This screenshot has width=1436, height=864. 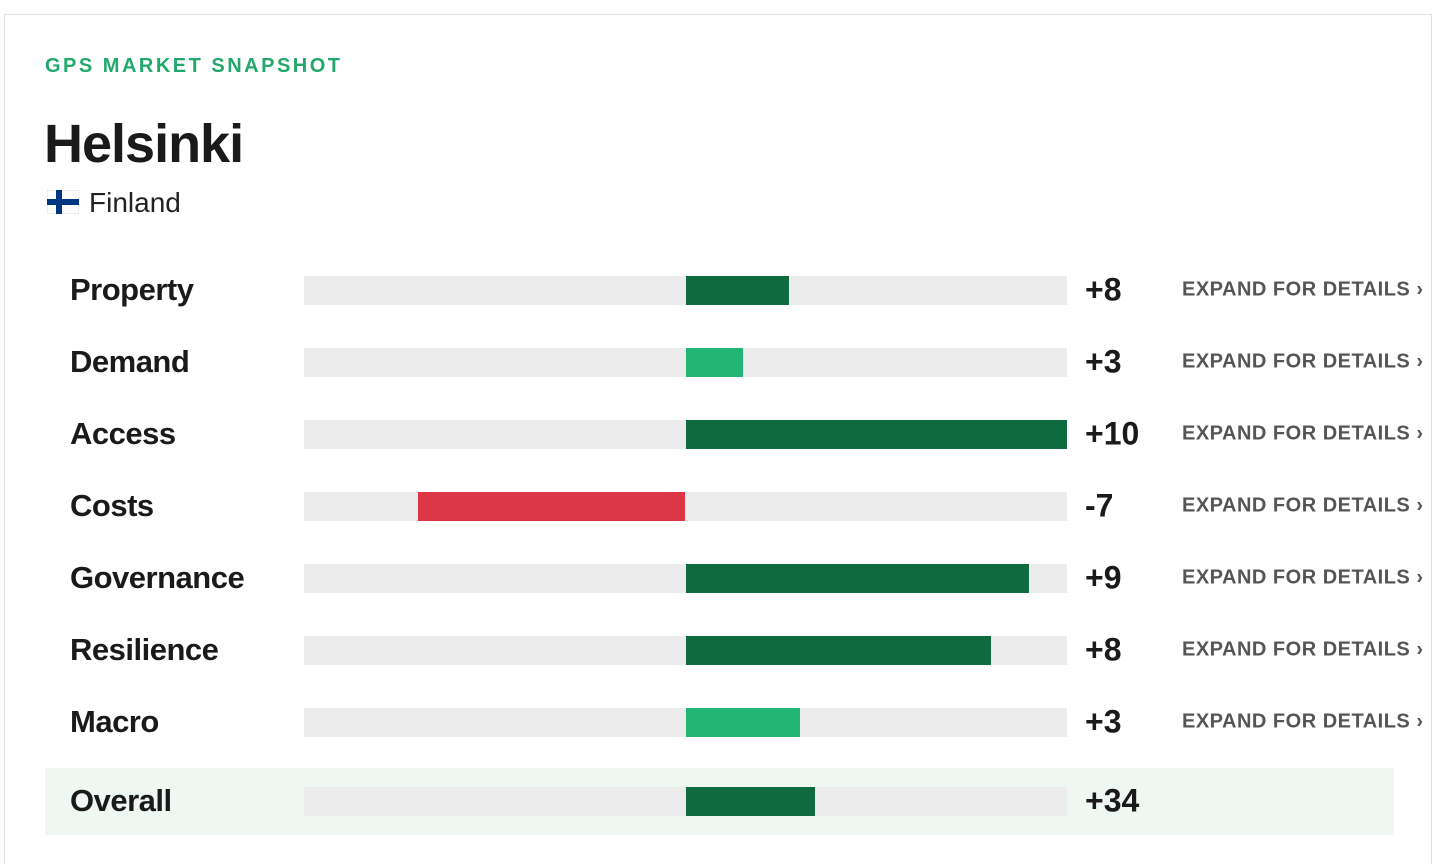 I want to click on row-label: Overall, so click(x=121, y=800).